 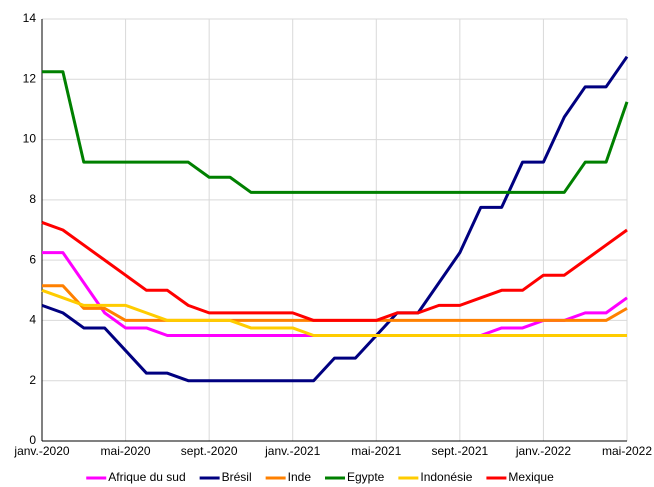 I want to click on y-tick-label: 12, so click(x=30, y=78).